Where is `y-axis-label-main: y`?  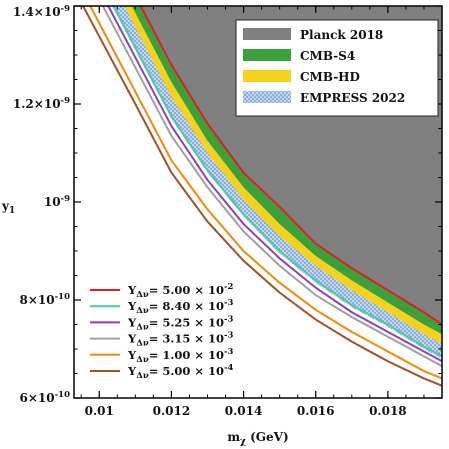
y-axis-label-main: y is located at coordinates (5, 206).